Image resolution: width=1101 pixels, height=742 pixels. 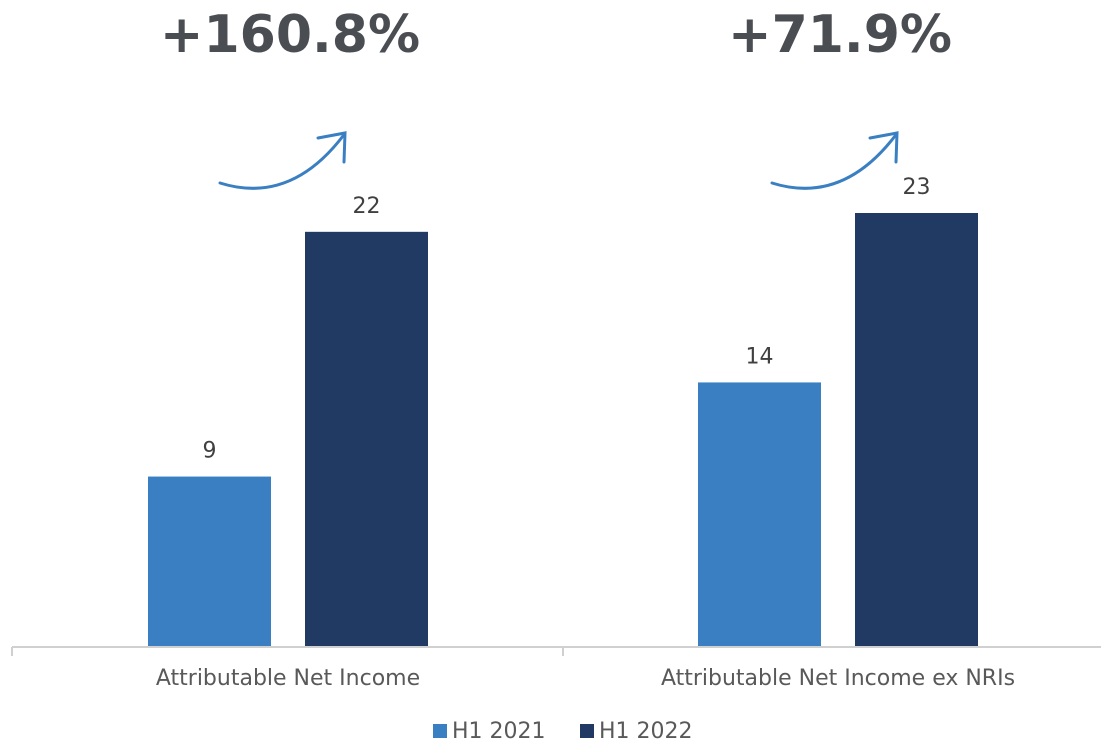 I want to click on growth-annotation: +71.9%, so click(x=840, y=35).